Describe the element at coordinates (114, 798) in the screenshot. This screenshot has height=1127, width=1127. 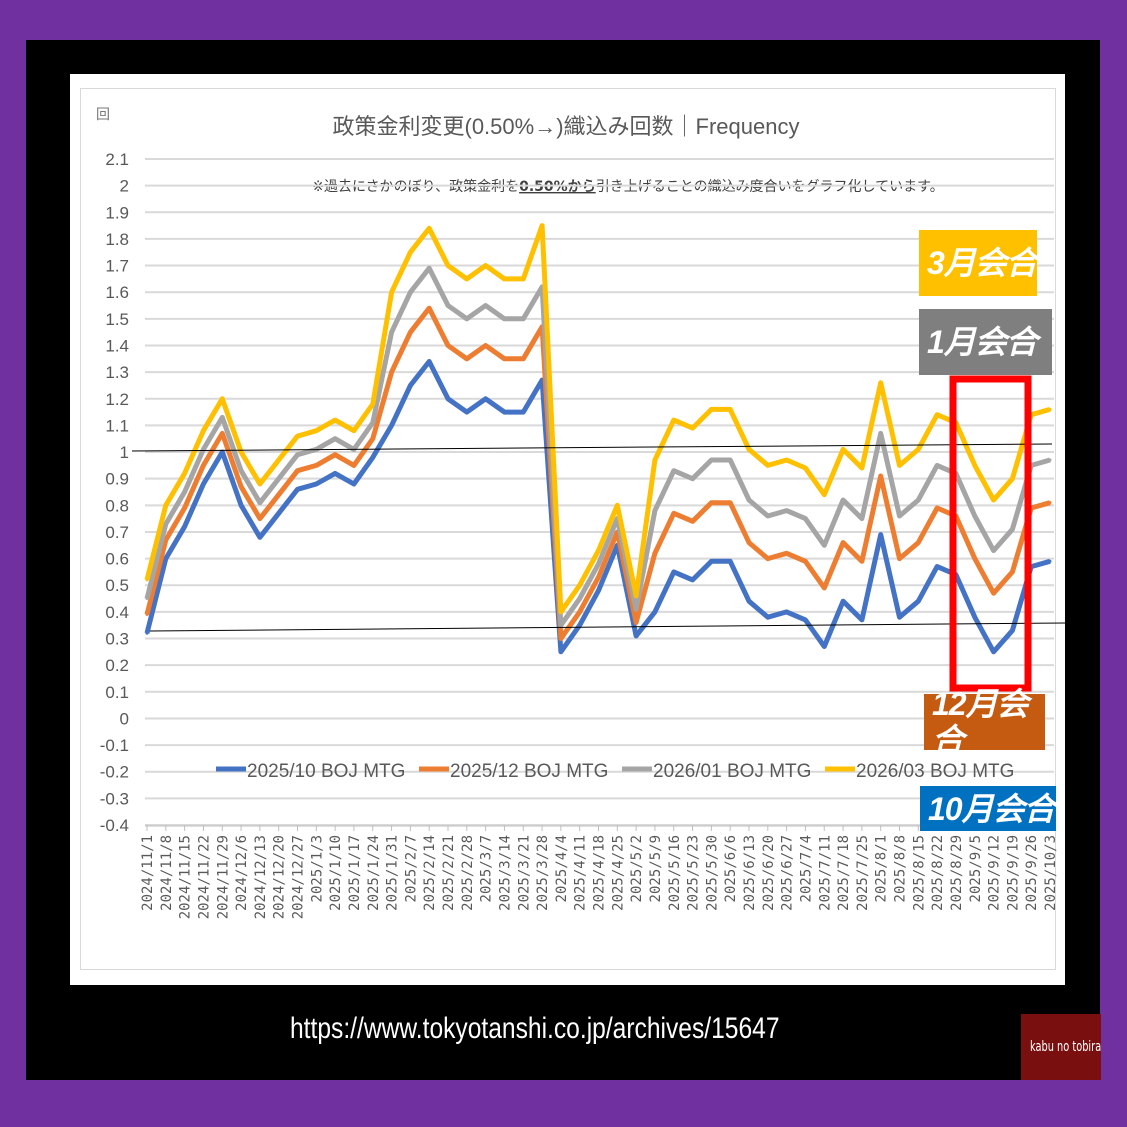
I see `y-tick-label: -0.3` at that location.